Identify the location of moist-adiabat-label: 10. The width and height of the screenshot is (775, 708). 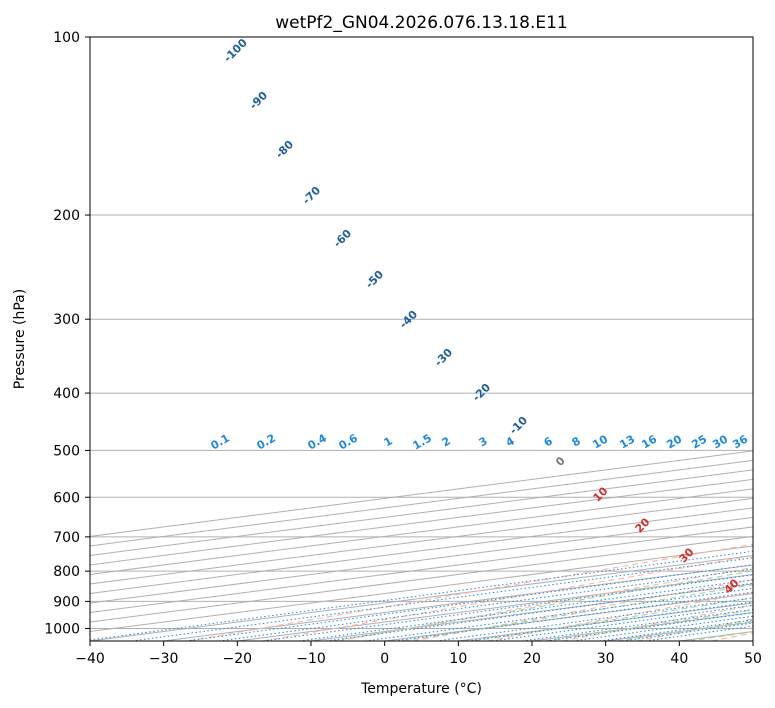
(601, 494).